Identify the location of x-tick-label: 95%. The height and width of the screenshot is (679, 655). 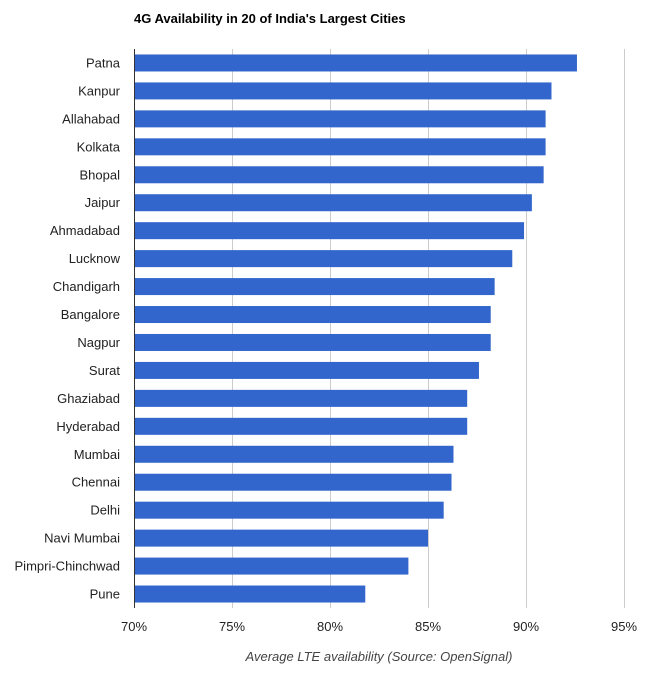
(624, 626).